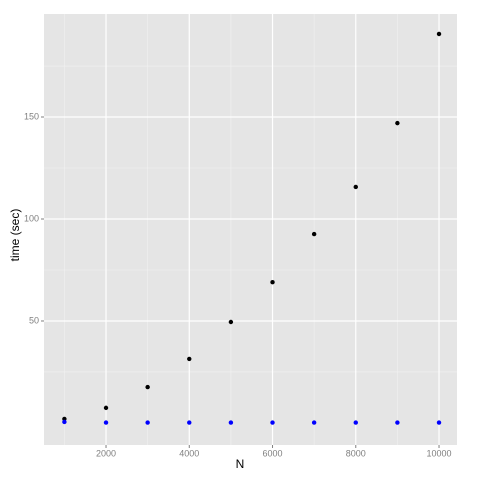  What do you see at coordinates (356, 453) in the screenshot?
I see `x-tick-label: 8000` at bounding box center [356, 453].